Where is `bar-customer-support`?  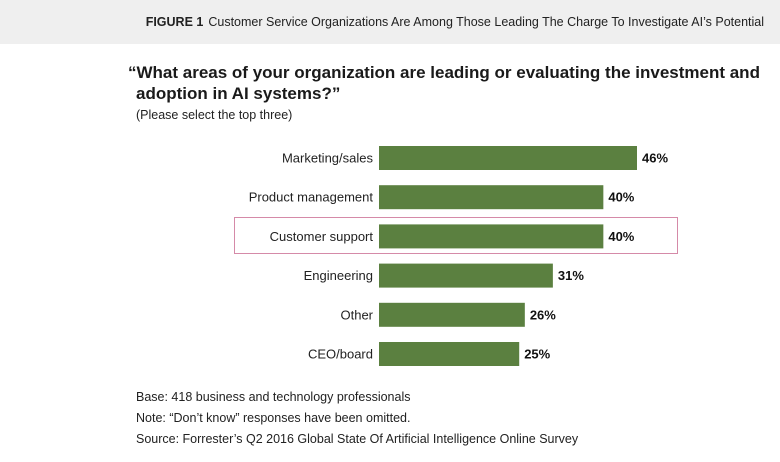 bar-customer-support is located at coordinates (491, 236).